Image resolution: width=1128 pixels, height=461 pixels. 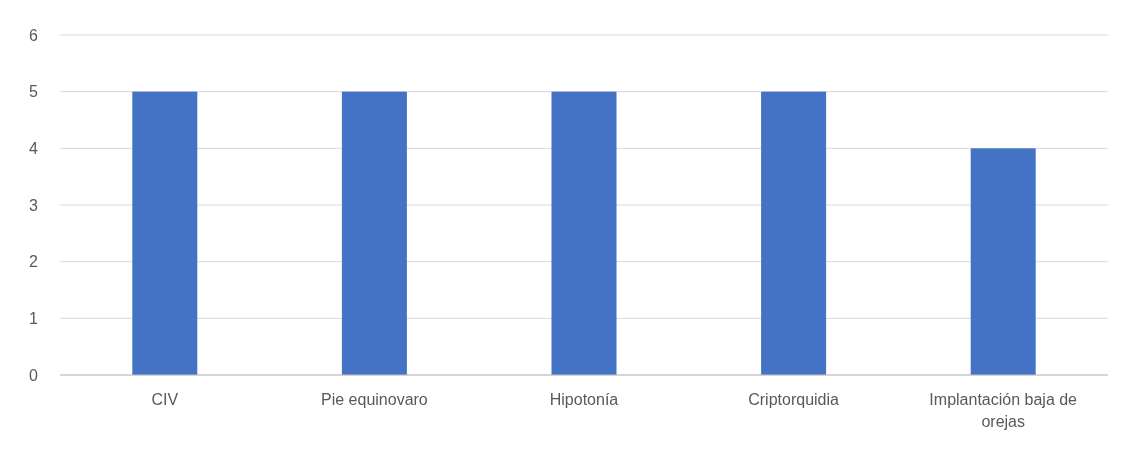 What do you see at coordinates (34, 205) in the screenshot?
I see `y-tick-label: 3` at bounding box center [34, 205].